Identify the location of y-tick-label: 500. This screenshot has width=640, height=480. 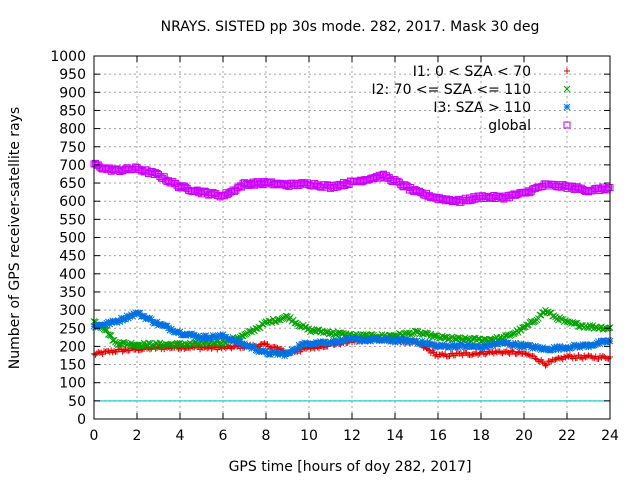
(72, 239).